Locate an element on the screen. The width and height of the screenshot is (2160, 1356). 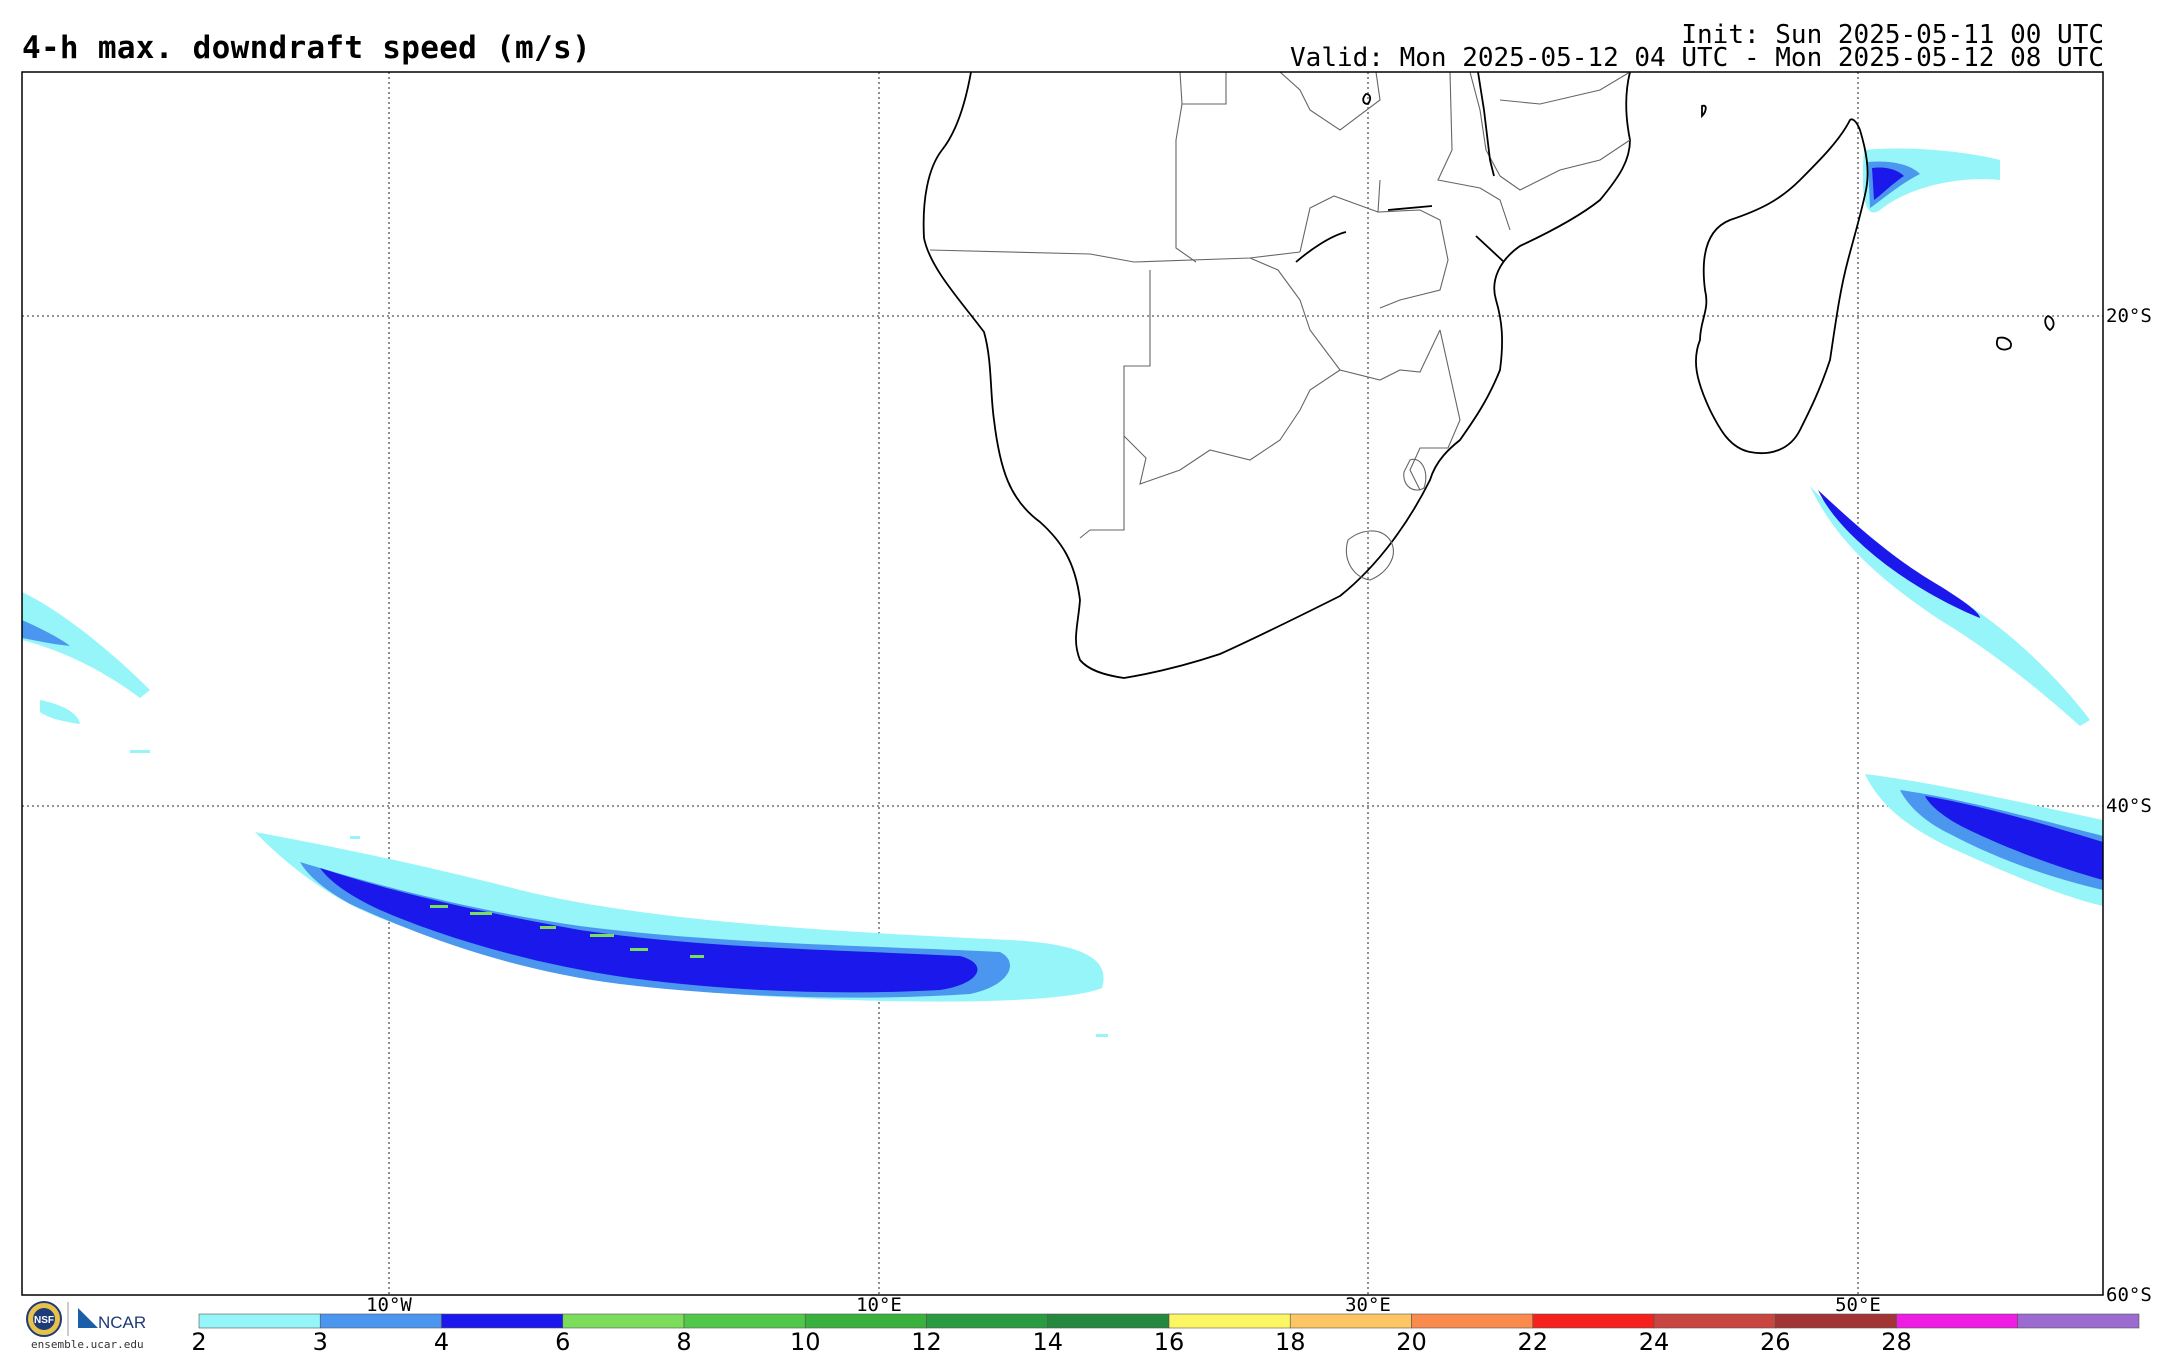
lon-label-50e: 50°E is located at coordinates (1858, 1305).